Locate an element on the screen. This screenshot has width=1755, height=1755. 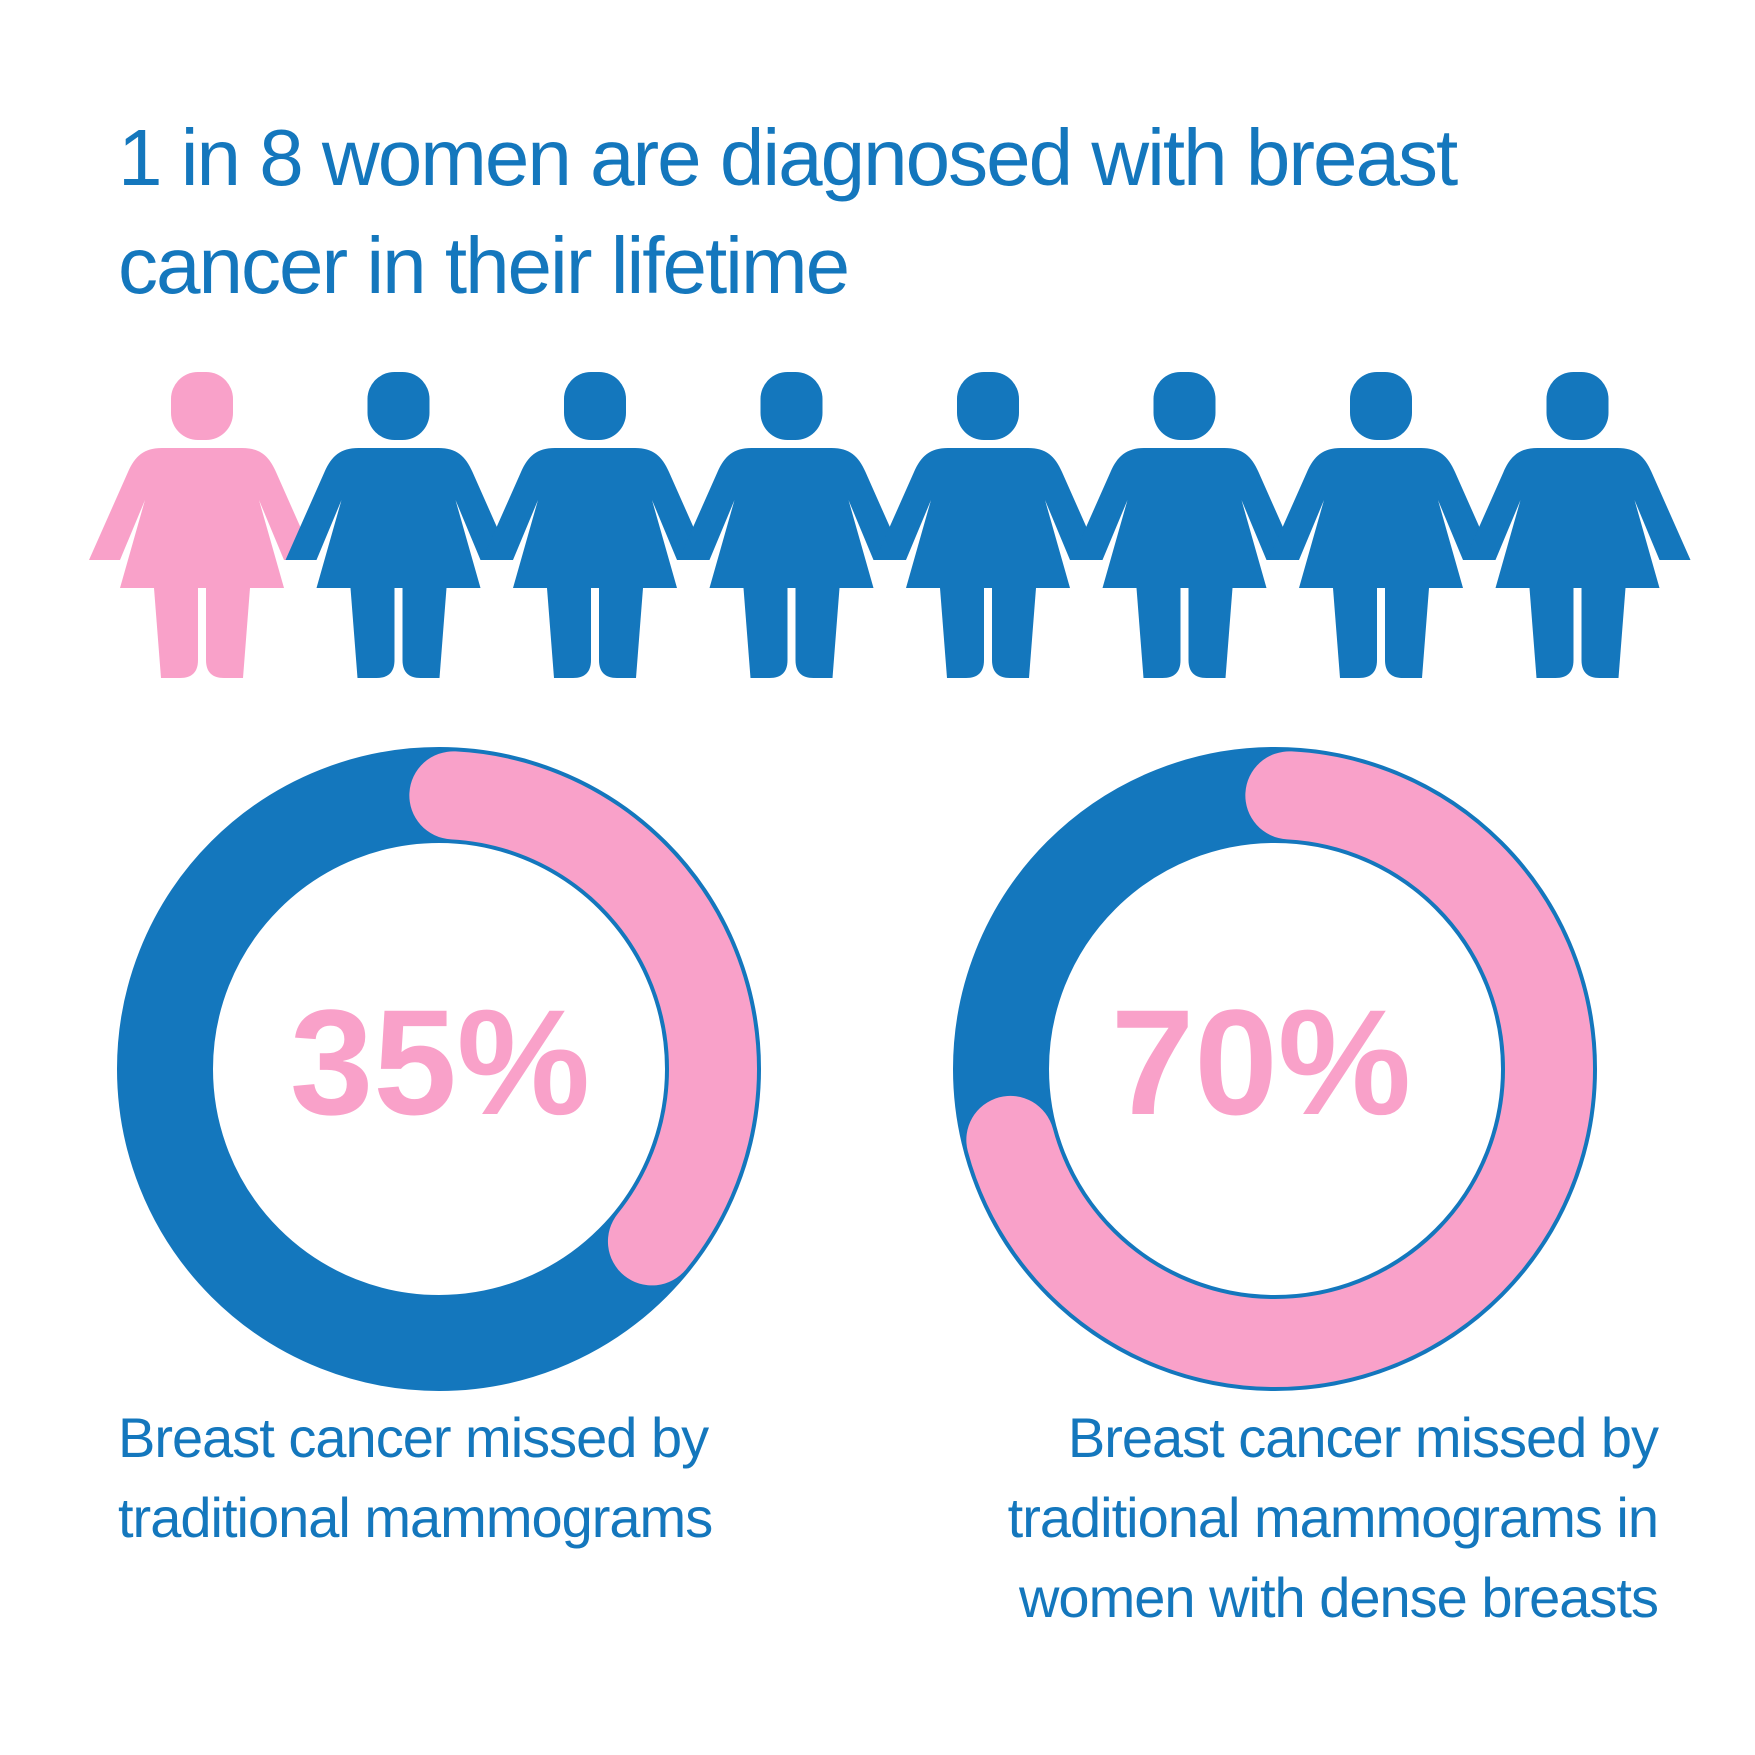
donut-value-label: 35% is located at coordinates (440, 1062).